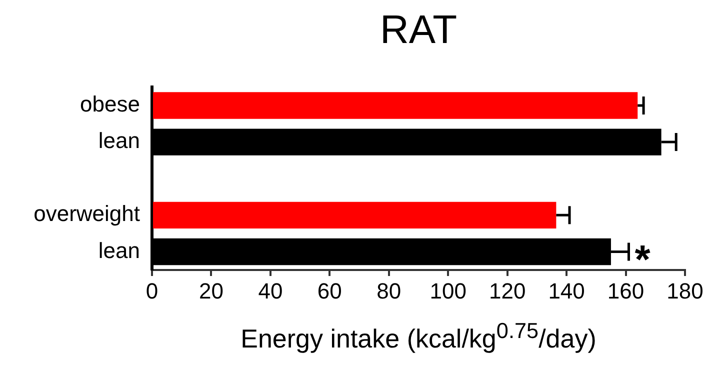  Describe the element at coordinates (152, 291) in the screenshot. I see `x-tick-label: 0` at that location.